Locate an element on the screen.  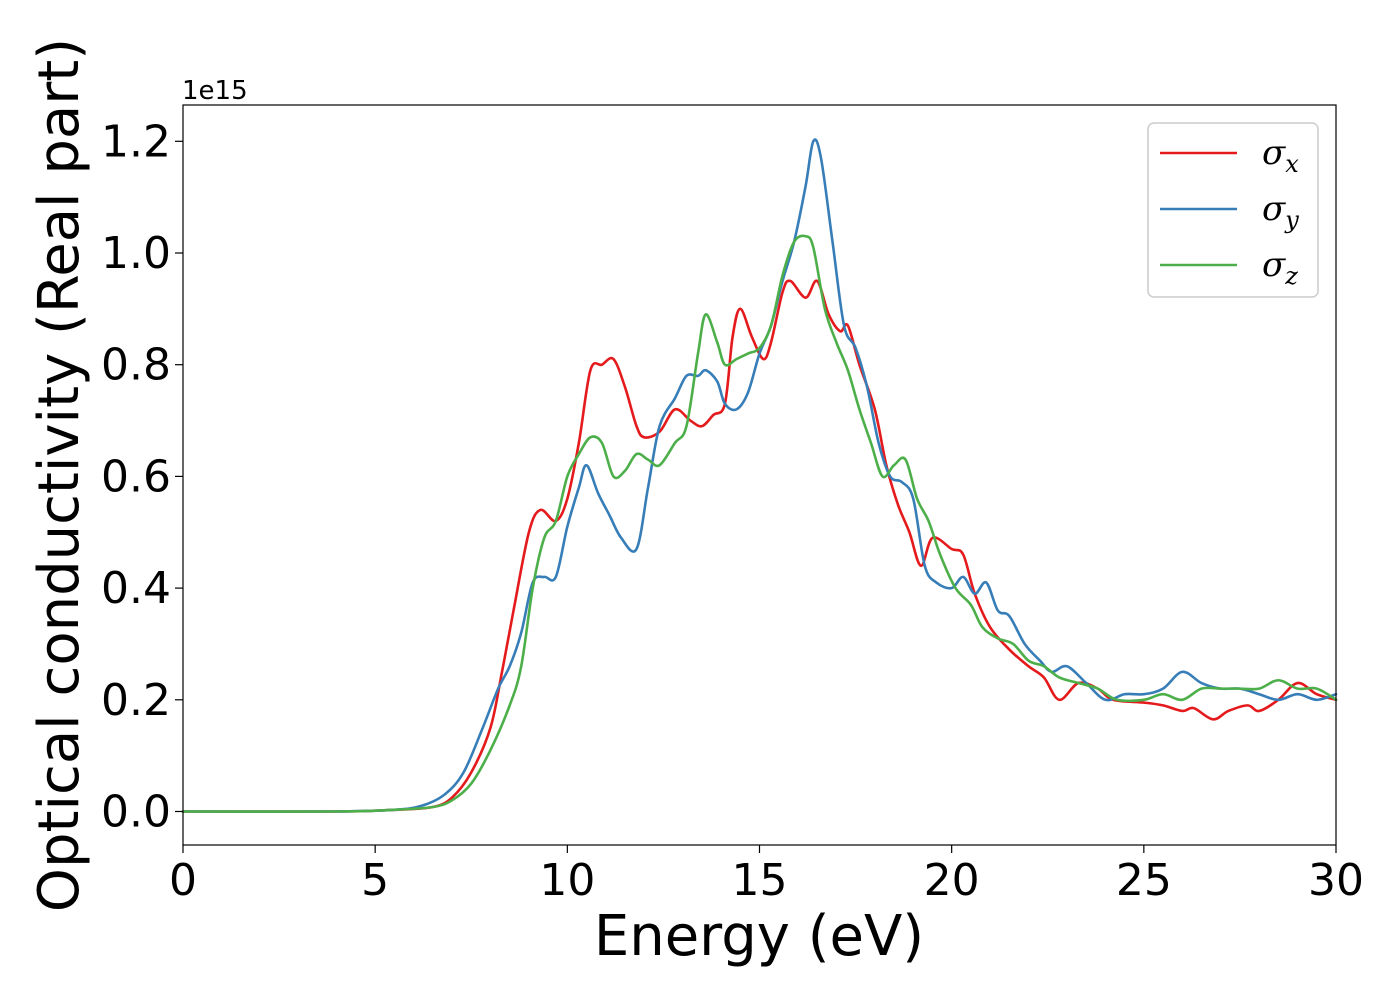
x-axis-ticks: 0 5 10 15 20 25 30 is located at coordinates (766, 875).